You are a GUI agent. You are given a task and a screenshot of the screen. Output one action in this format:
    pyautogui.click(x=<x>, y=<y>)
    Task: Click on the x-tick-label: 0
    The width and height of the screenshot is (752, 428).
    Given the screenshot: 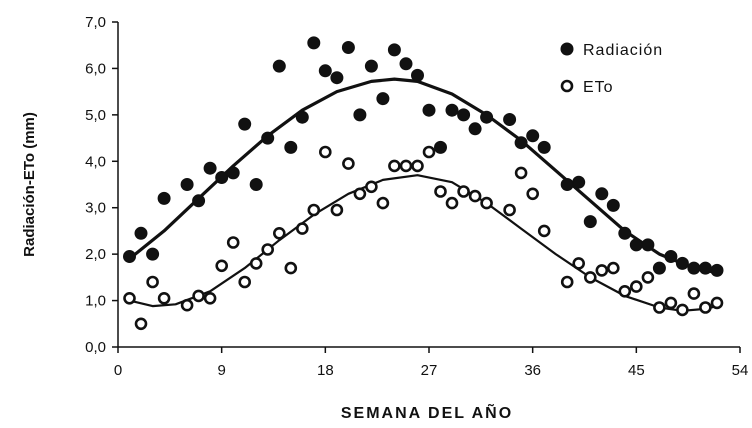 What is the action you would take?
    pyautogui.click(x=118, y=370)
    